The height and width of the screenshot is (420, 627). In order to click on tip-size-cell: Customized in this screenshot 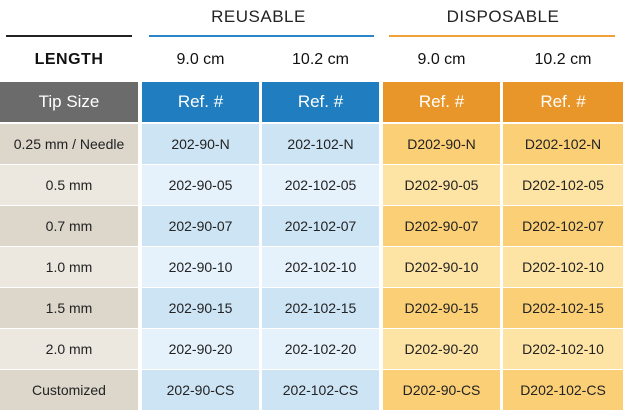, I will do `click(69, 390)`.